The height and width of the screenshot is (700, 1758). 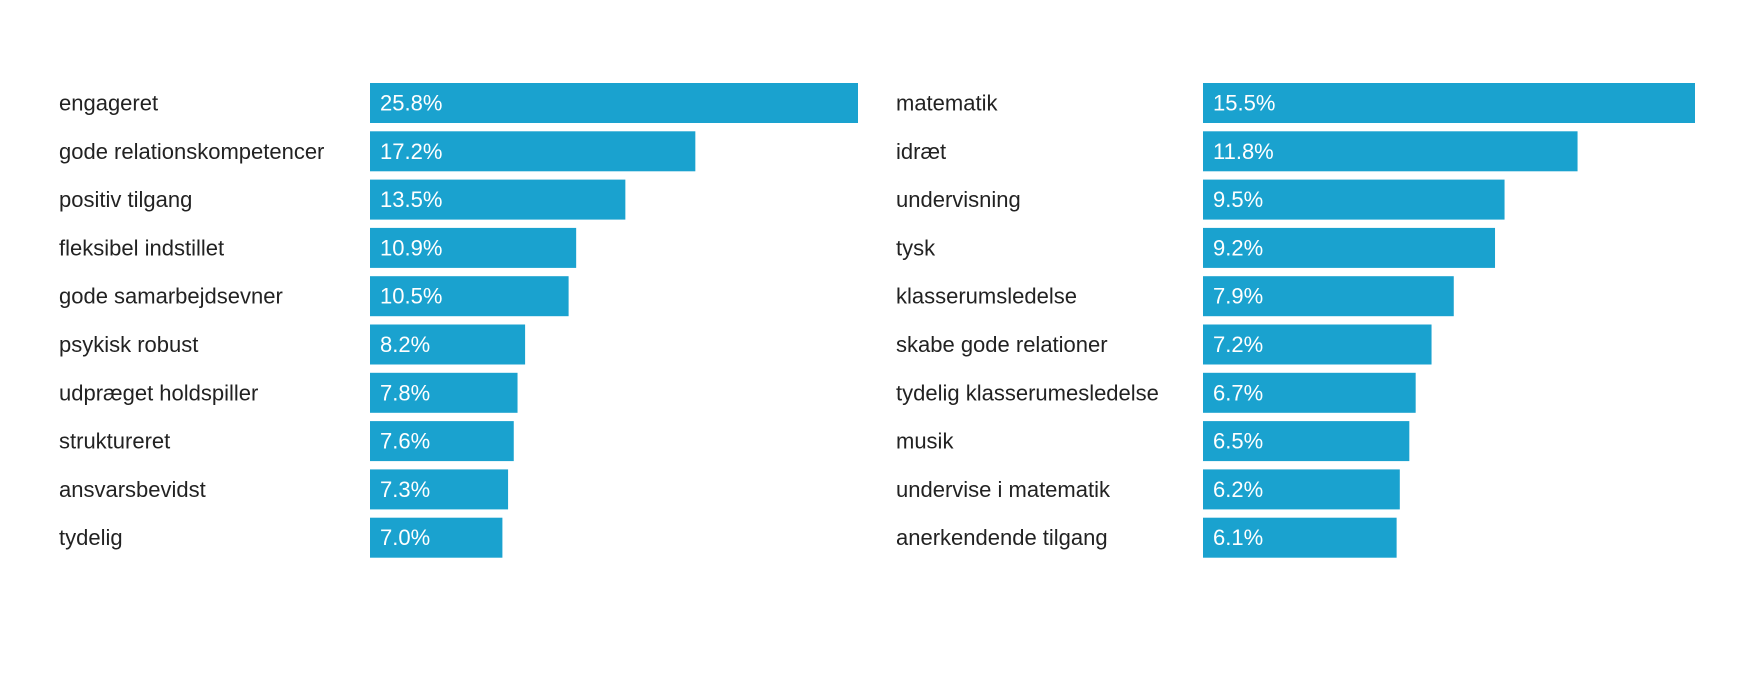 What do you see at coordinates (1238, 537) in the screenshot?
I see `bar-value-label: 6.1%` at bounding box center [1238, 537].